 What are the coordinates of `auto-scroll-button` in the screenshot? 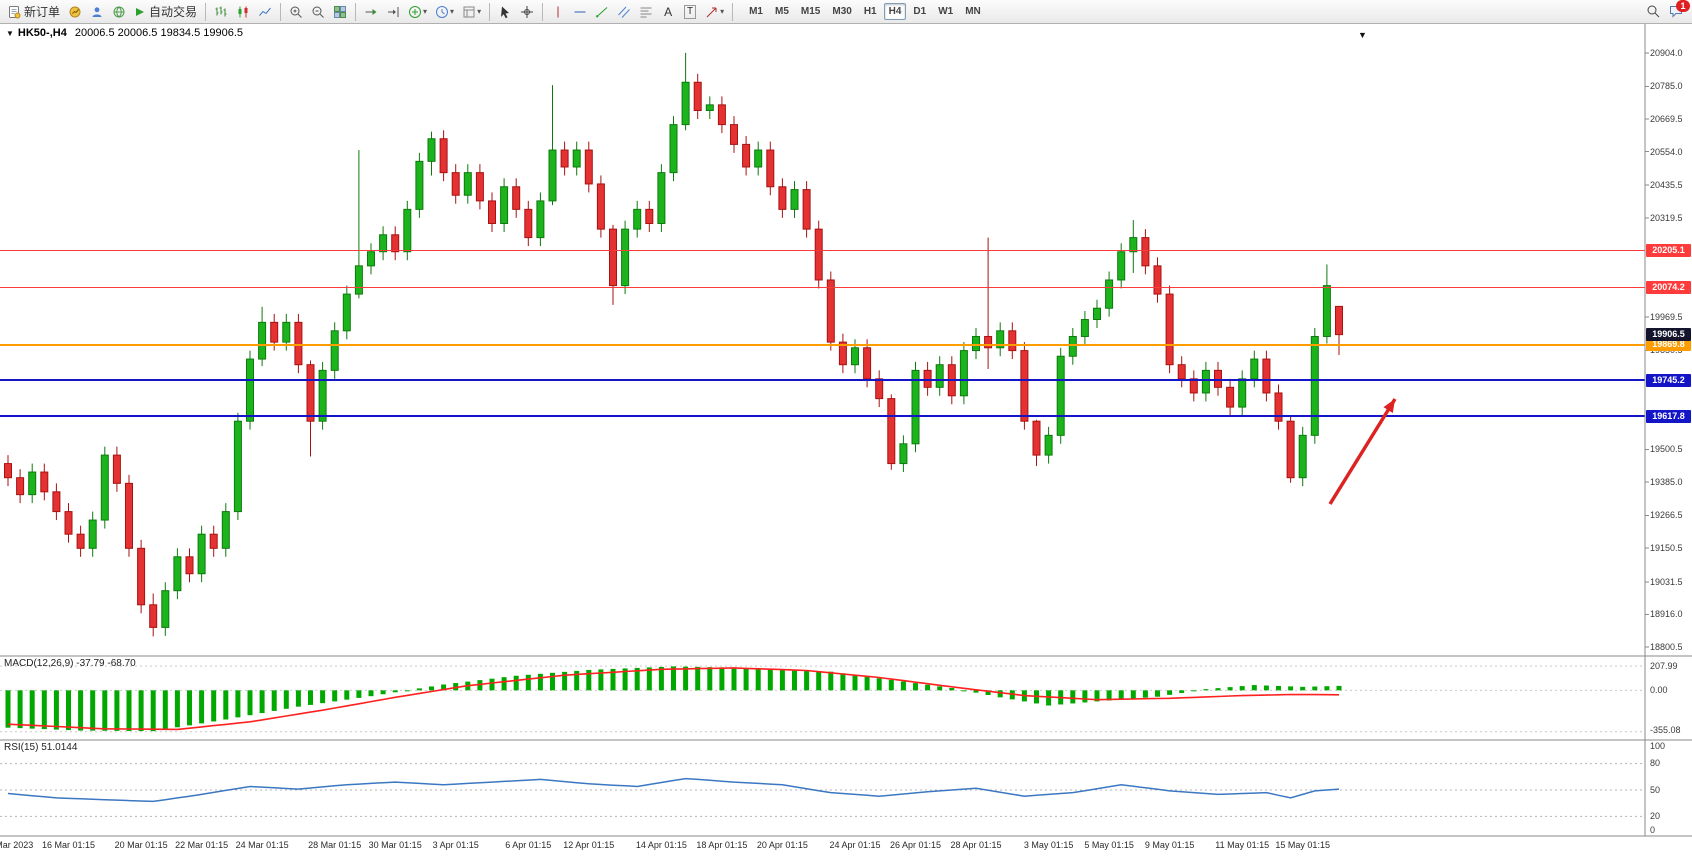 It's located at (371, 12).